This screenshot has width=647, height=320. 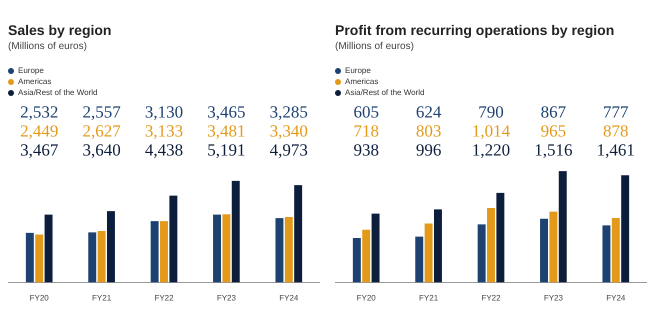 I want to click on data-label: 3,640, so click(x=101, y=150).